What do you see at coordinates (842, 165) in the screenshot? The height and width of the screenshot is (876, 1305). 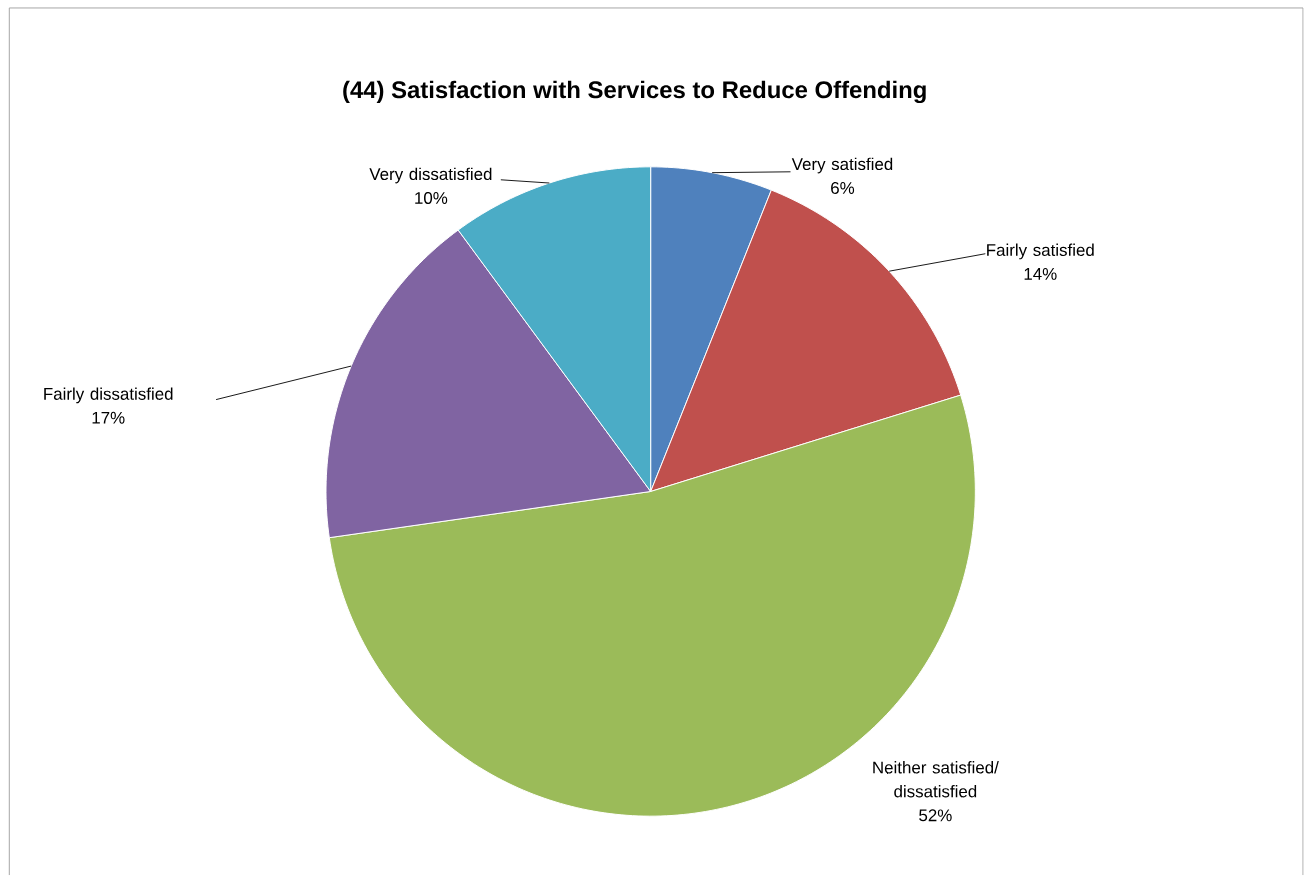 I see `slice-label: Very satisfied` at bounding box center [842, 165].